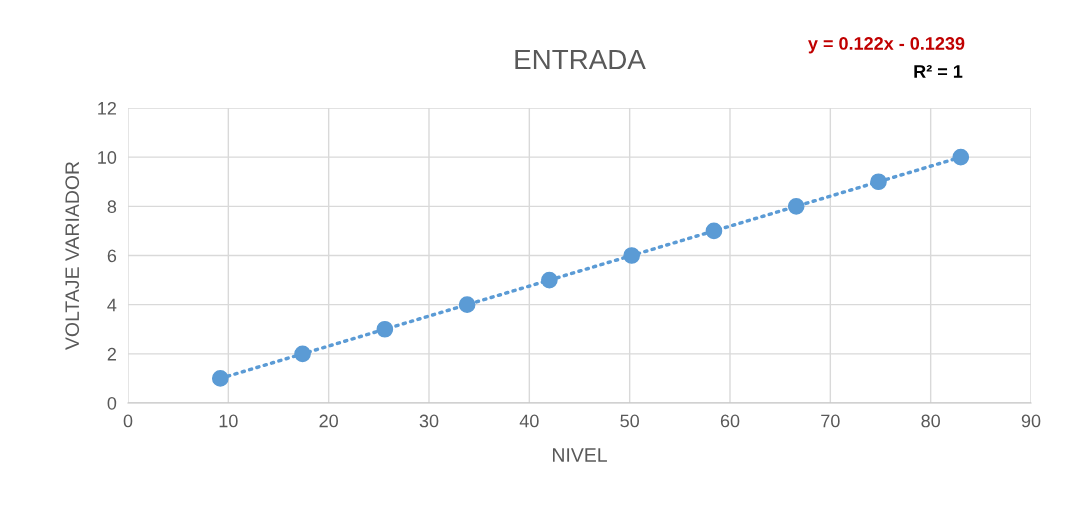  What do you see at coordinates (580, 455) in the screenshot?
I see `x-axis-title: NIVEL` at bounding box center [580, 455].